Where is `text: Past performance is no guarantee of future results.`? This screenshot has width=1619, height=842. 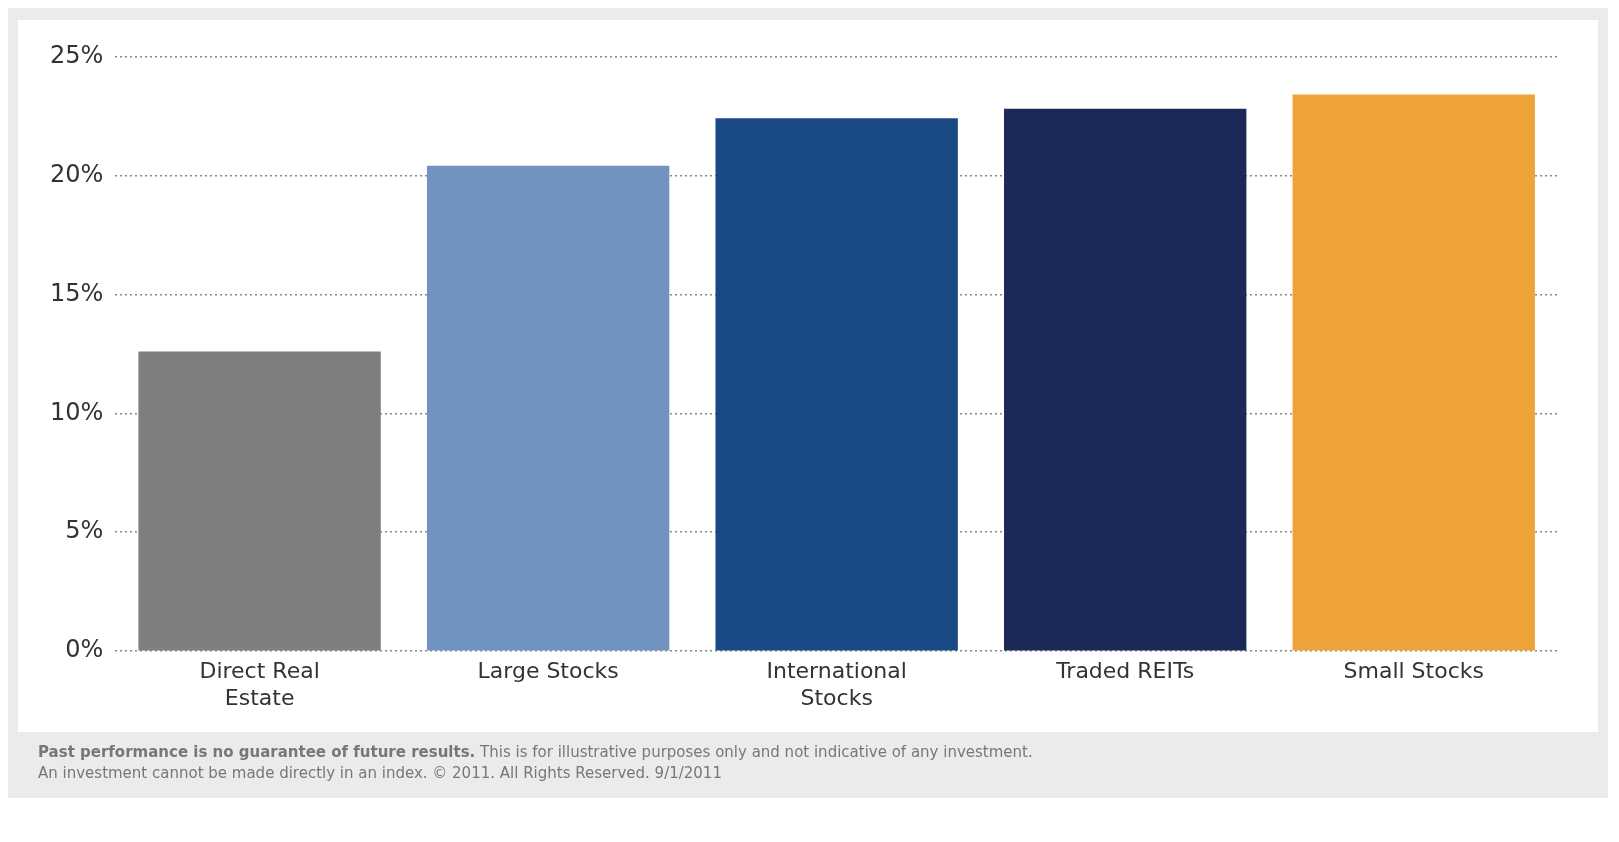
text: Past performance is no guarantee of future results. is located at coordinates (257, 752).